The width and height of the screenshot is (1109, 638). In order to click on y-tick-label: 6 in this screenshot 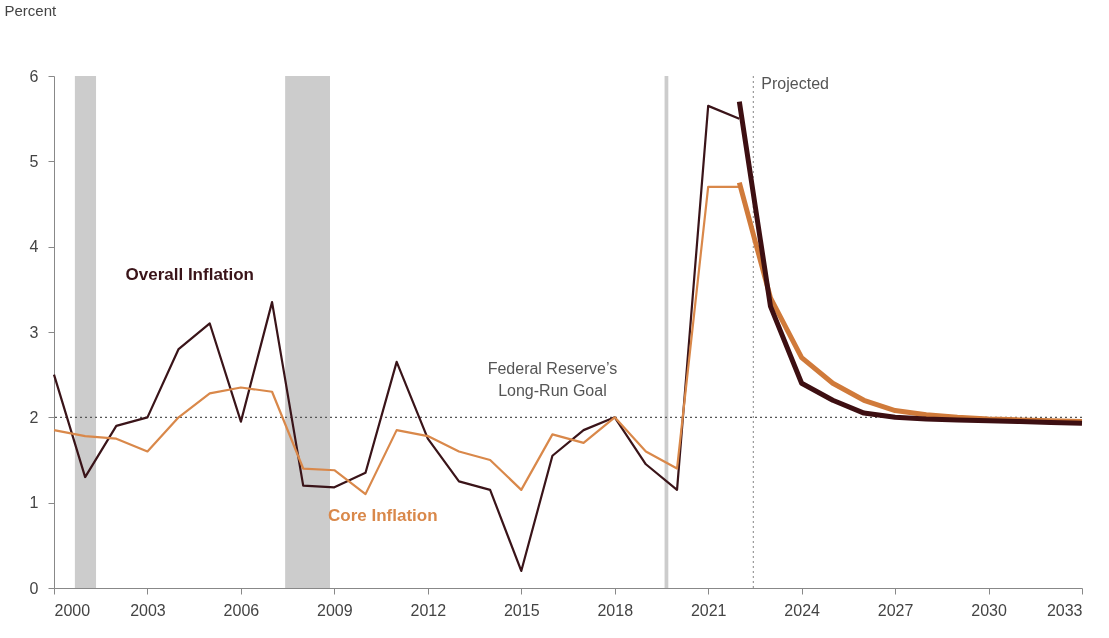, I will do `click(34, 76)`.